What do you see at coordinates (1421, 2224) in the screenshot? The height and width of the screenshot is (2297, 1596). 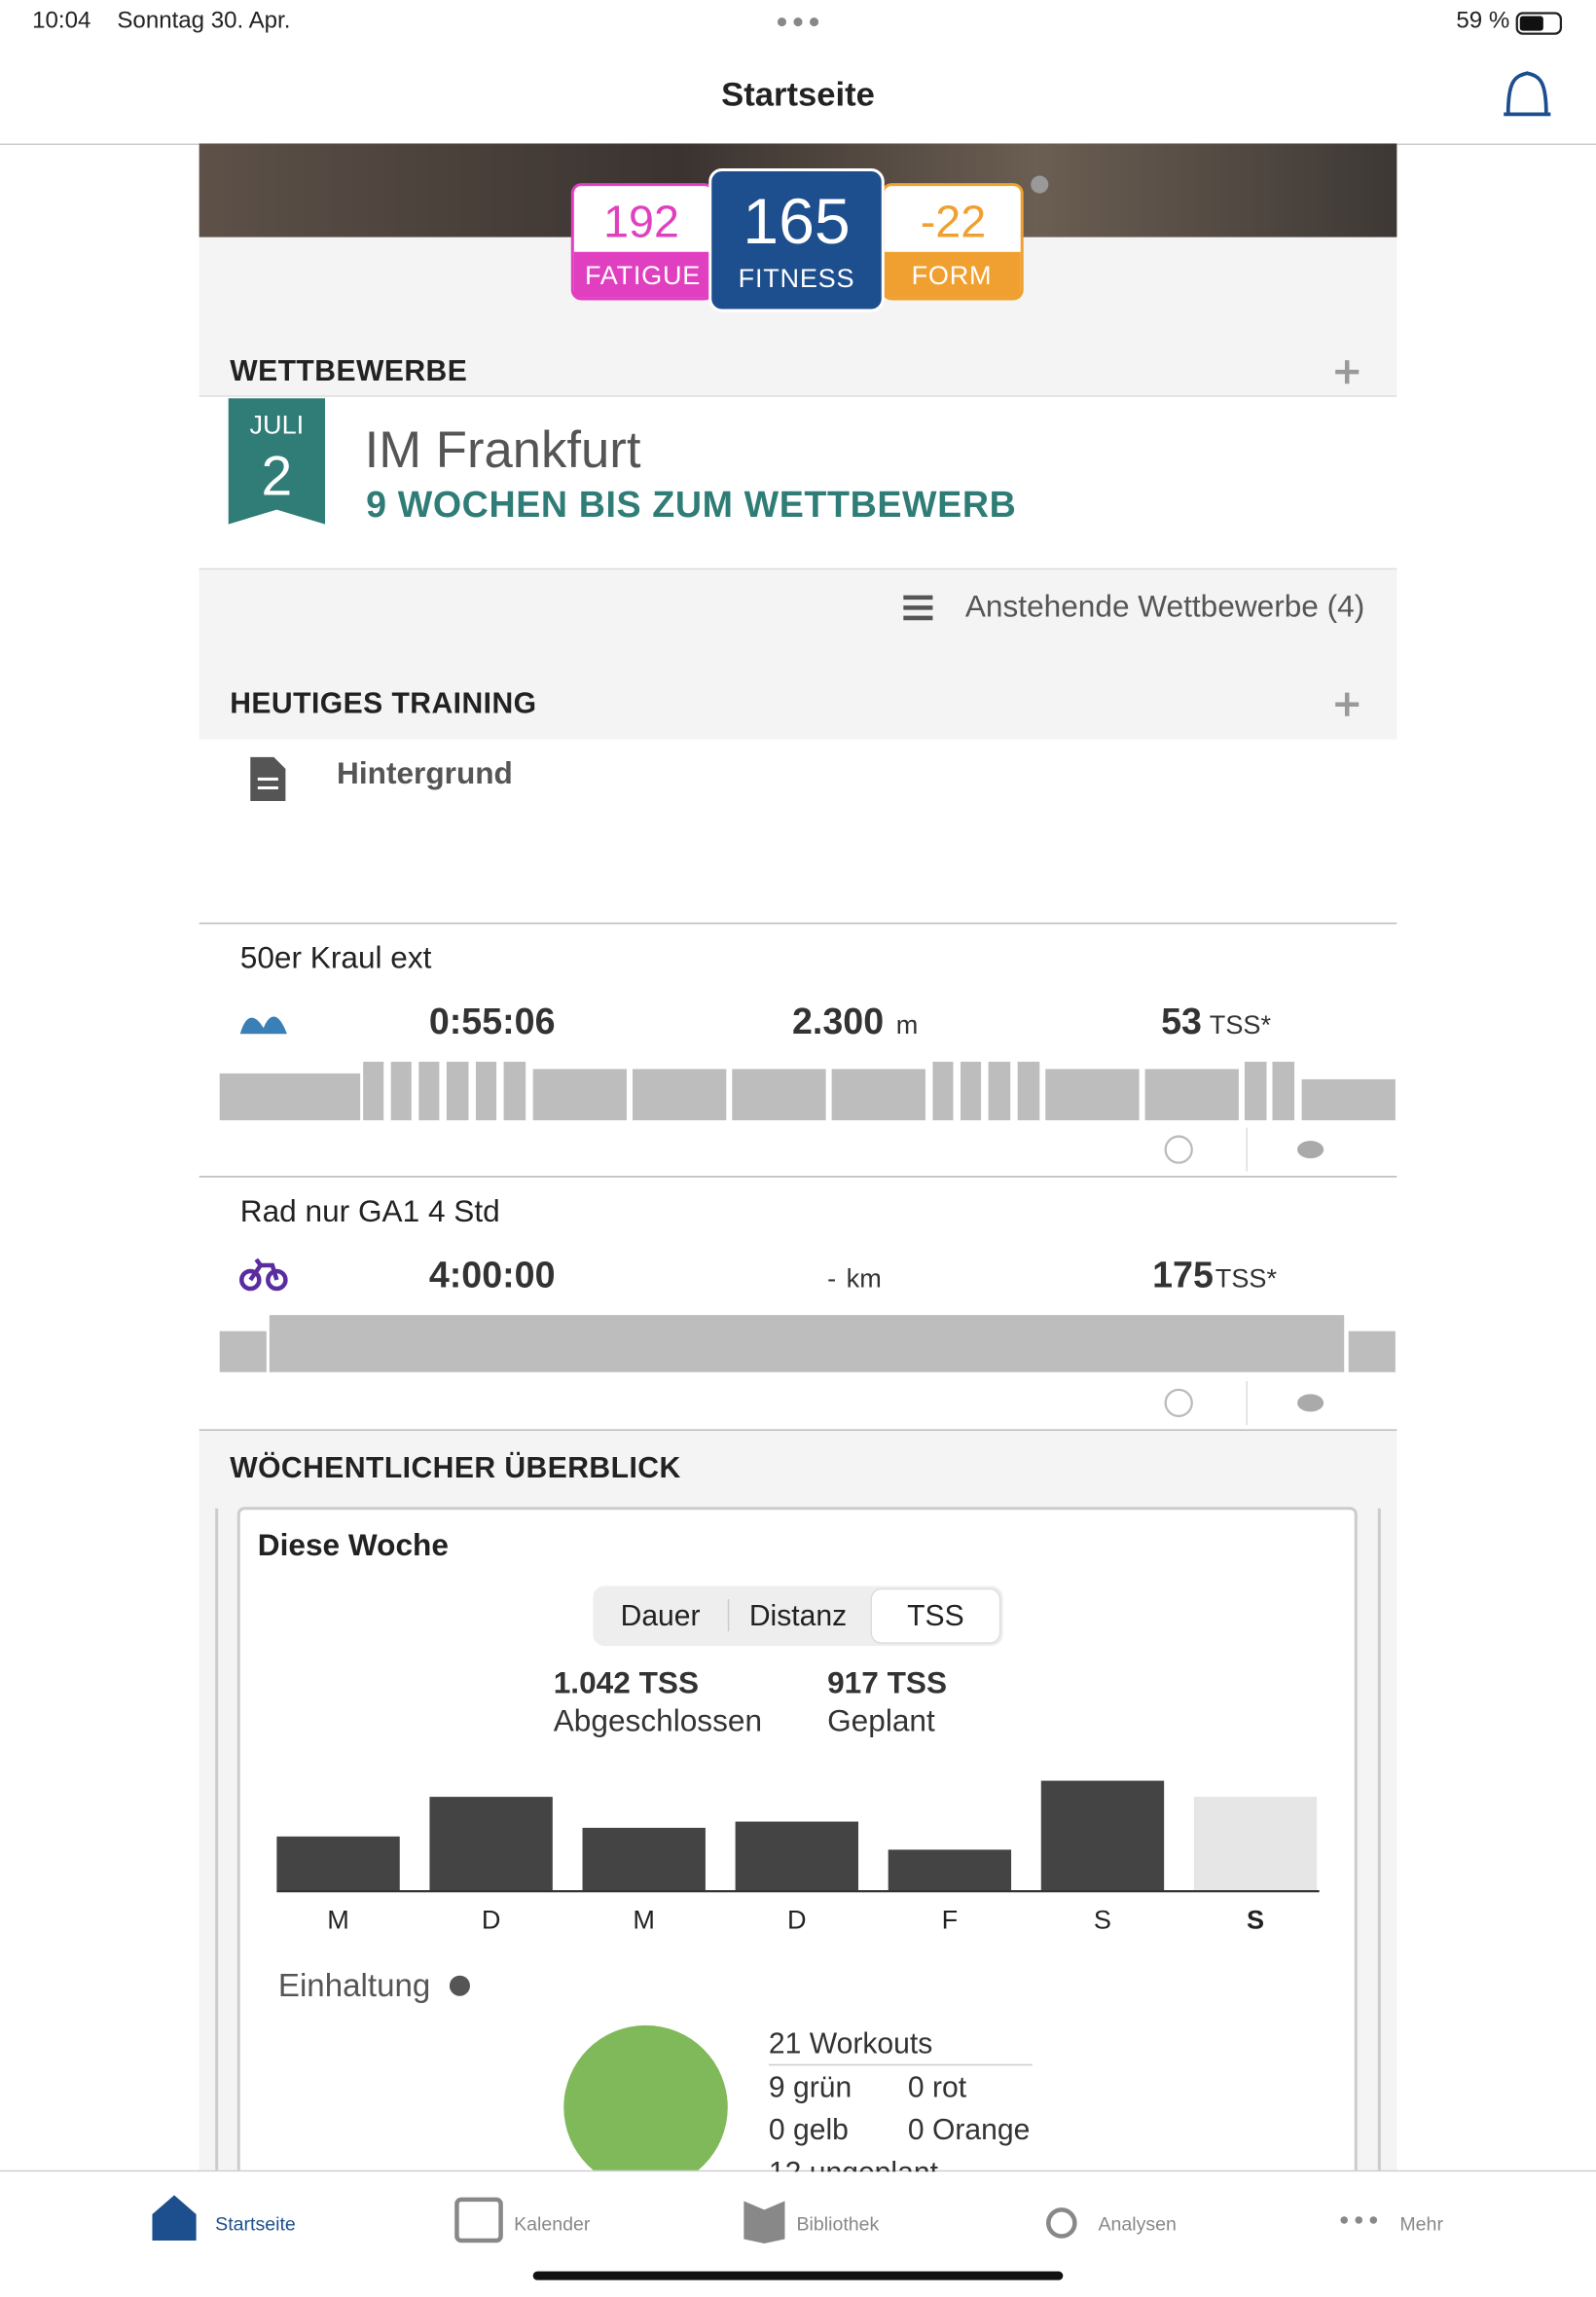 I see `tab-item: Mehr` at bounding box center [1421, 2224].